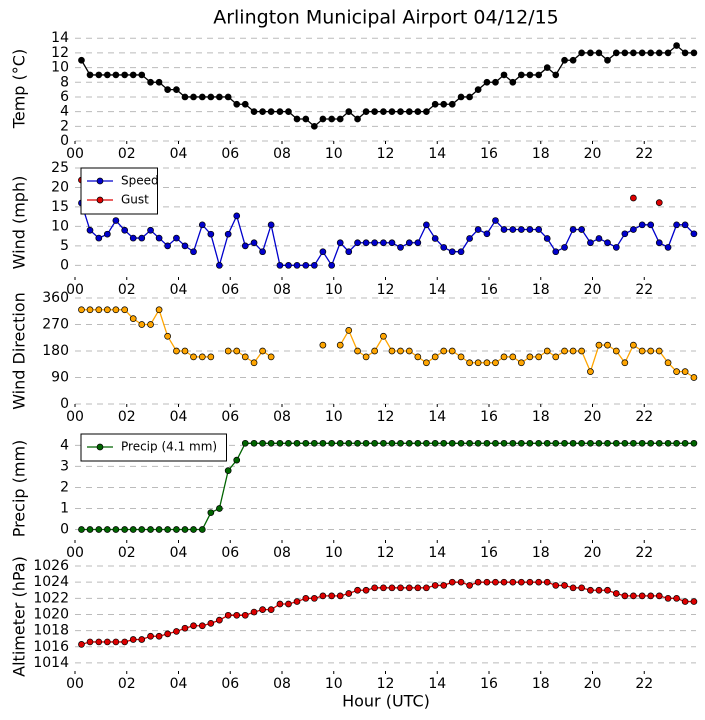  I want to click on y-axis-label: Precip (mm), so click(19, 489).